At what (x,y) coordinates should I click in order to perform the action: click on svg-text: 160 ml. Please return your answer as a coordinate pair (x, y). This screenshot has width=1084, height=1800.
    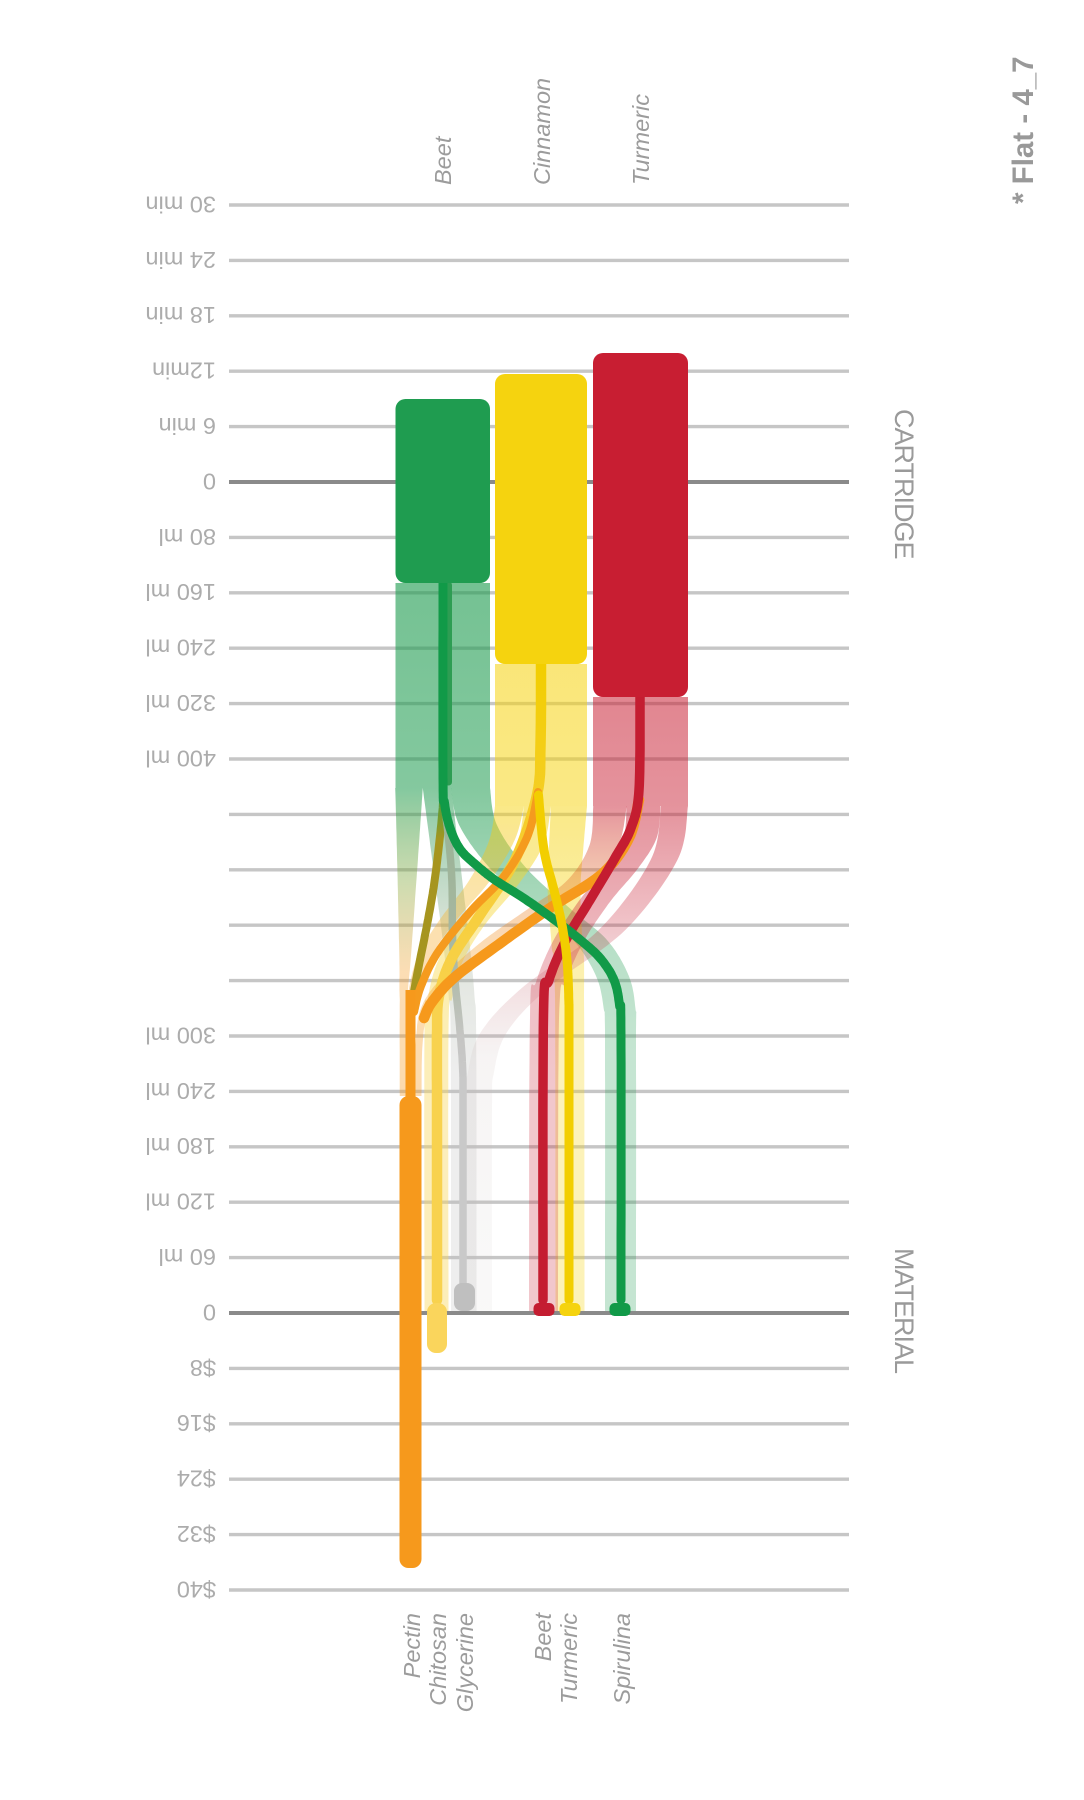
    Looking at the image, I should click on (180, 592).